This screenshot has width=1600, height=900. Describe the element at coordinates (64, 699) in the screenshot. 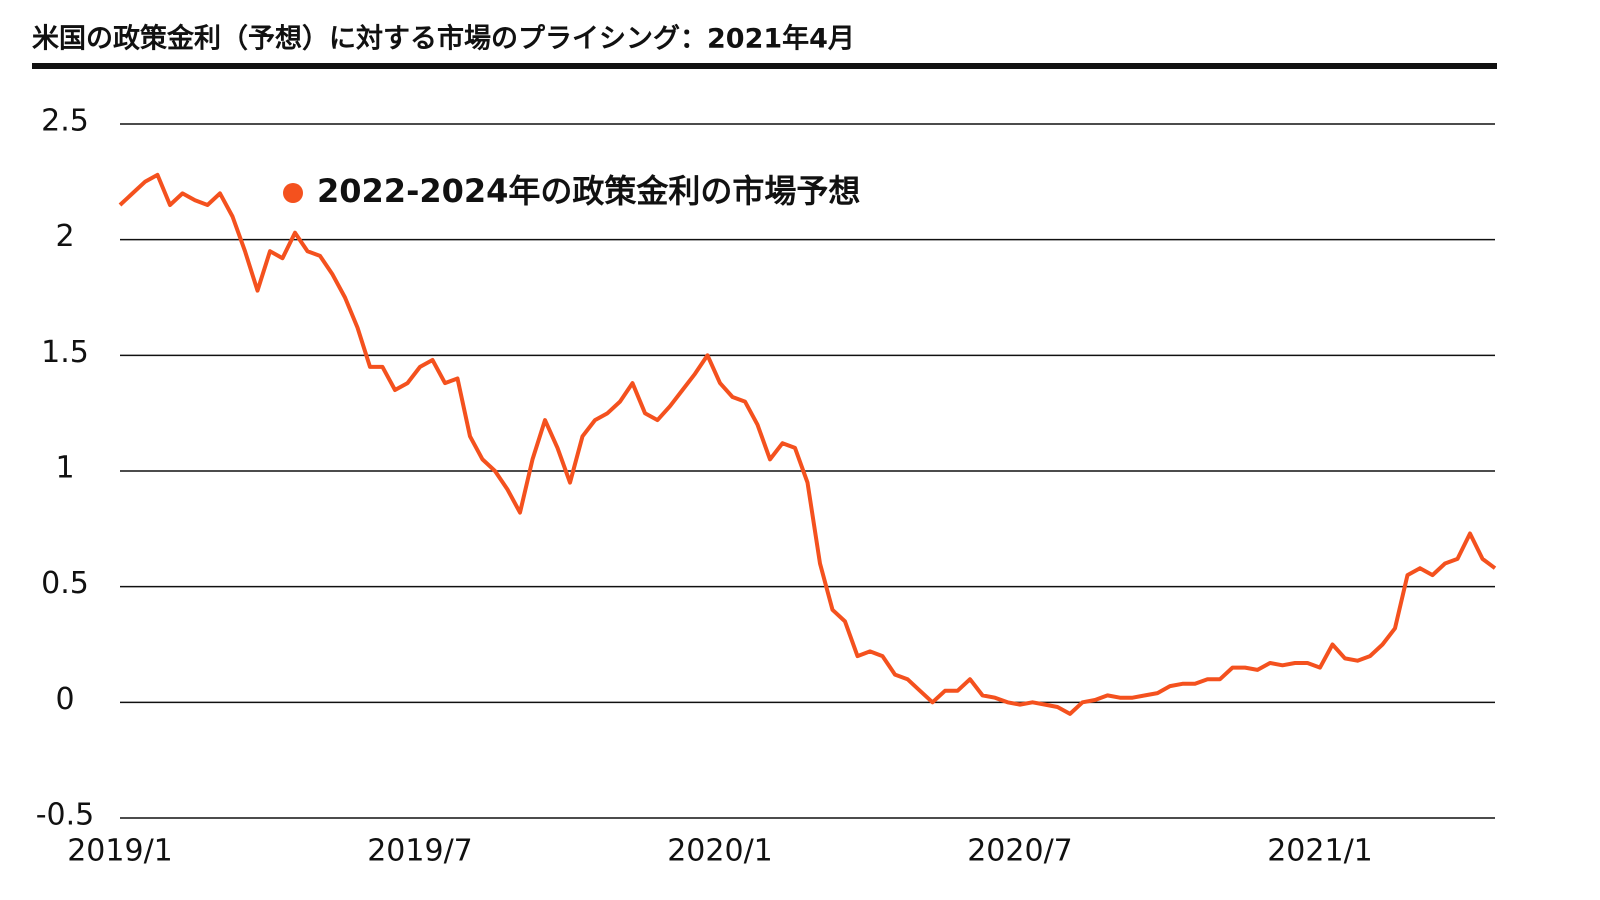

I see `y-tick-label: 0` at that location.